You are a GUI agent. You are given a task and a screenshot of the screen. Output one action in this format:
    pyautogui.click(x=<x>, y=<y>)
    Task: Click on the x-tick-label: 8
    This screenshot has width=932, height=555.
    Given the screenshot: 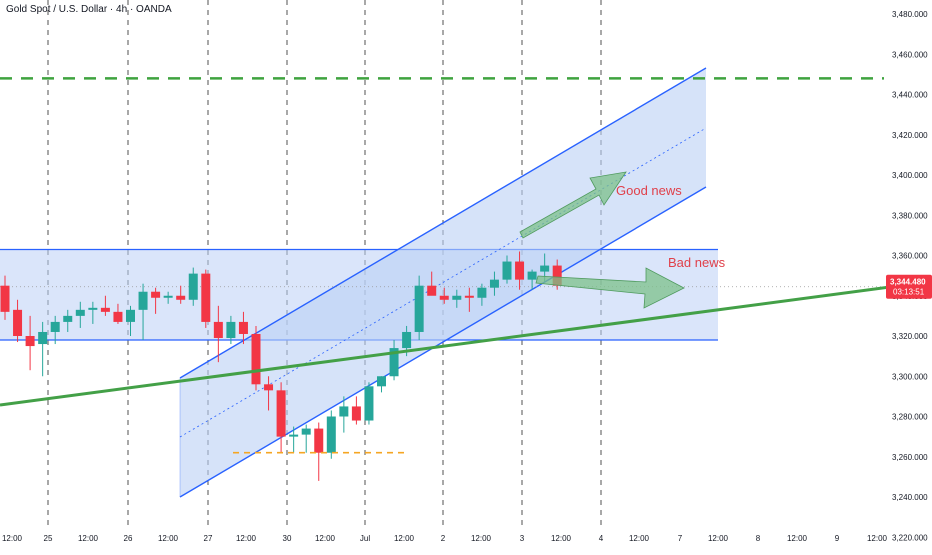 What is the action you would take?
    pyautogui.click(x=758, y=538)
    